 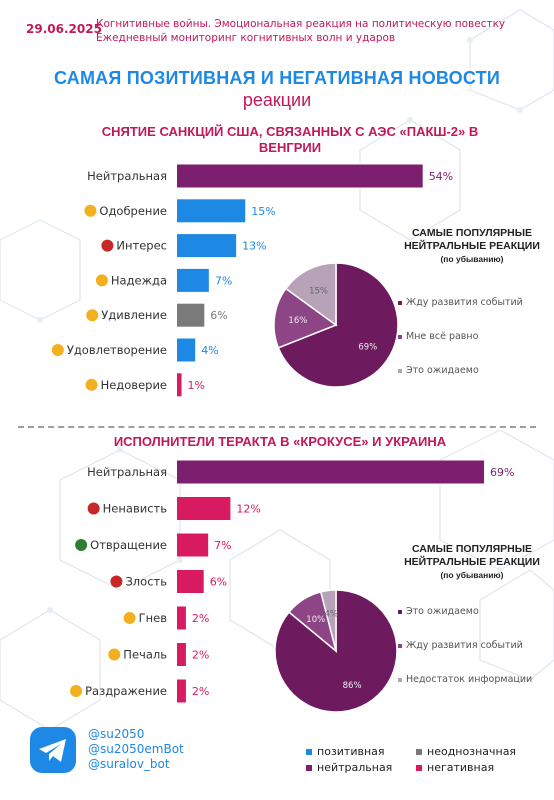 I want to click on hugging-face-icon, so click(x=90, y=210).